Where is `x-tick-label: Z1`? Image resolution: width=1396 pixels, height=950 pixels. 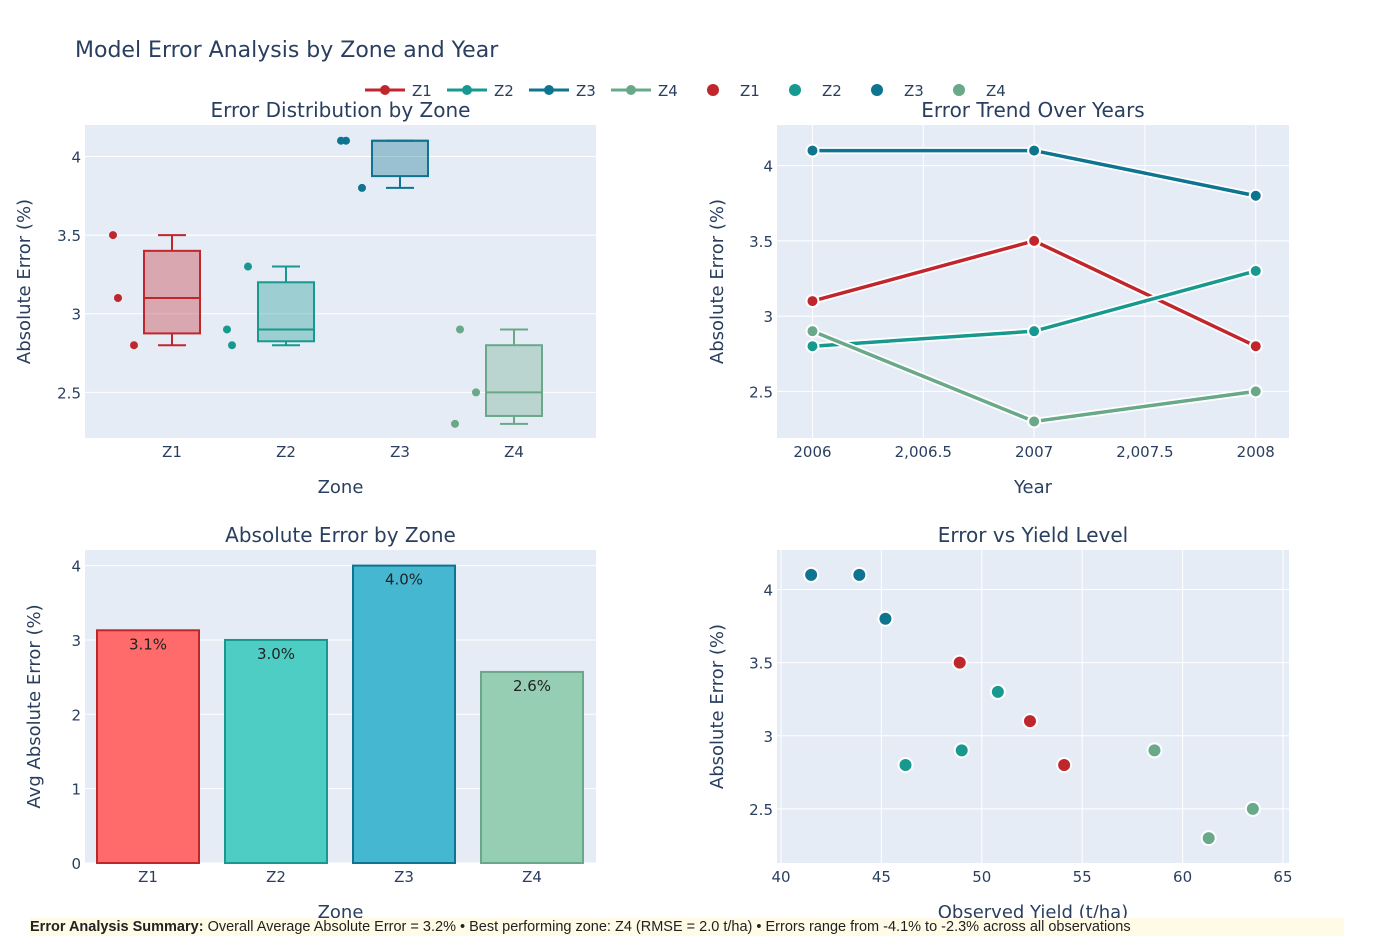 x-tick-label: Z1 is located at coordinates (148, 877).